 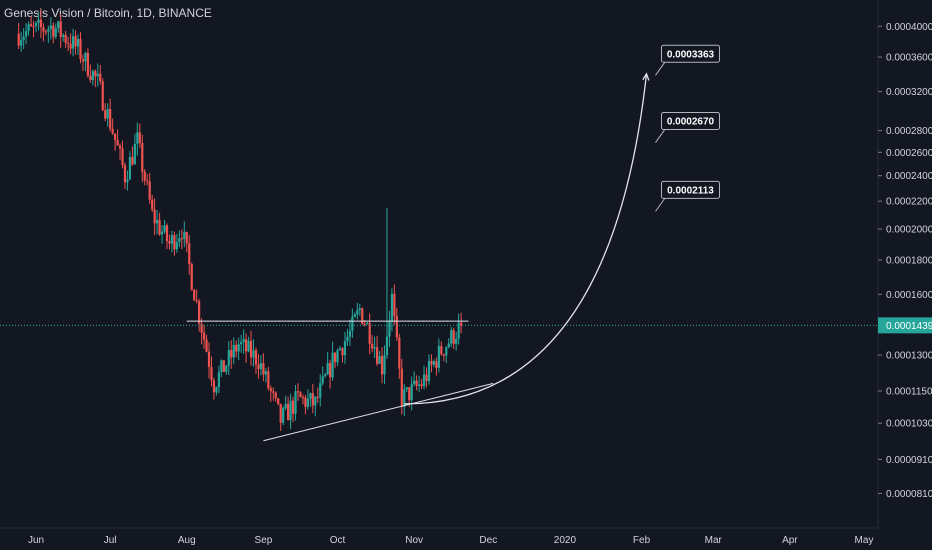 I want to click on x-tick-label: 2020, so click(x=565, y=540).